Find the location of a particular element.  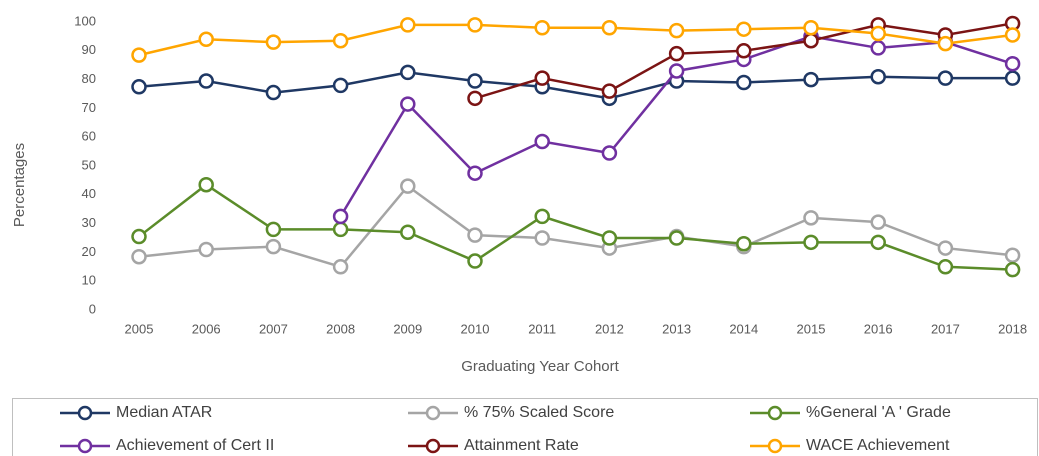

x-tick-label: 2008 is located at coordinates (340, 328).